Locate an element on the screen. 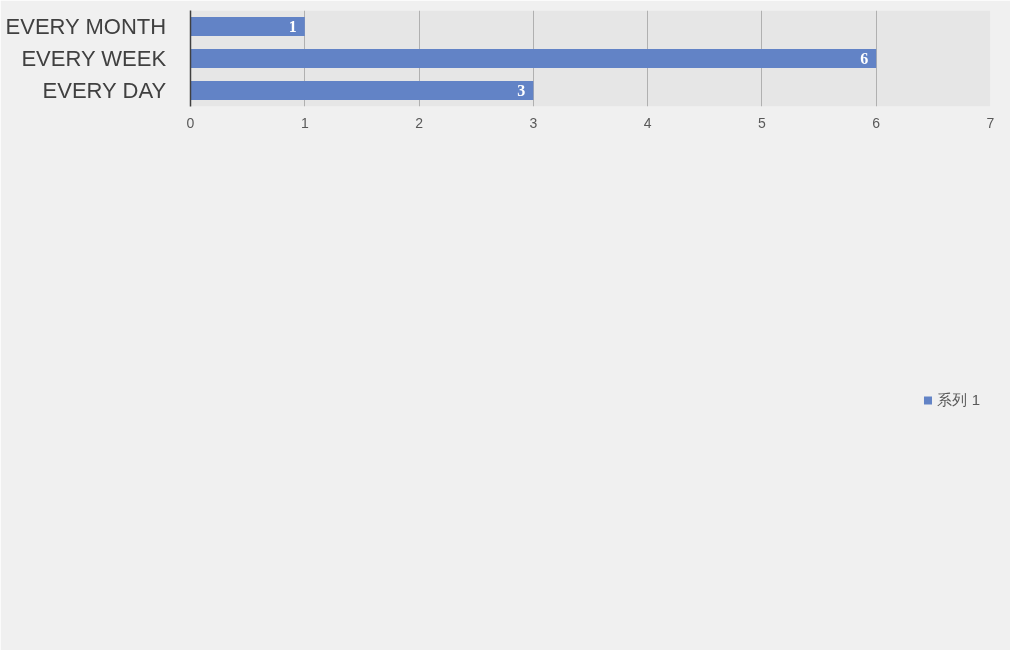 The image size is (1024, 662). x-tick-label: 7 is located at coordinates (990, 122).